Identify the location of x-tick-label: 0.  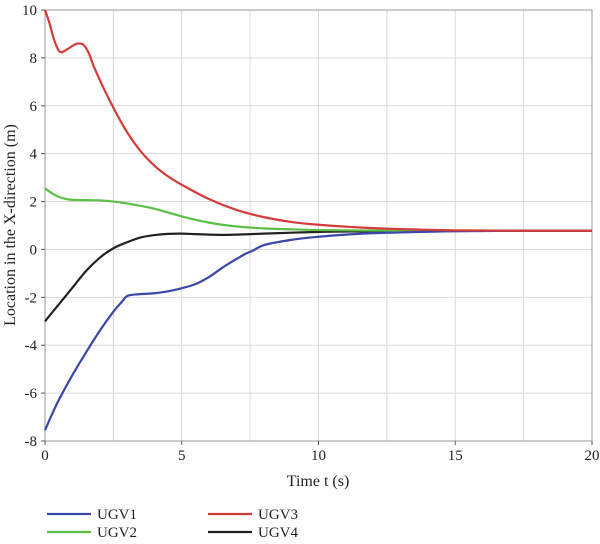
(45, 456).